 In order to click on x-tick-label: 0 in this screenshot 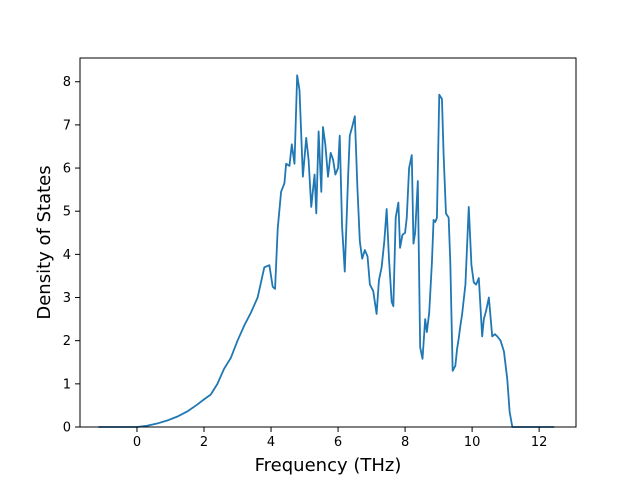, I will do `click(137, 442)`.